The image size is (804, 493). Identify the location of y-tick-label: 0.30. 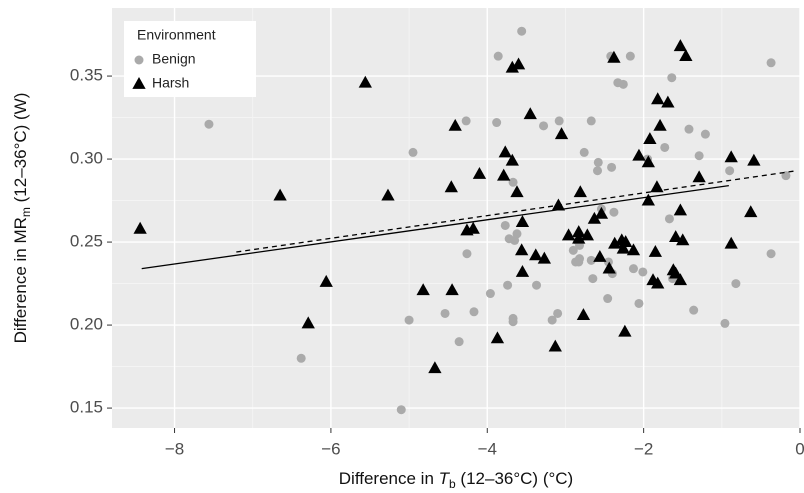
(86, 158).